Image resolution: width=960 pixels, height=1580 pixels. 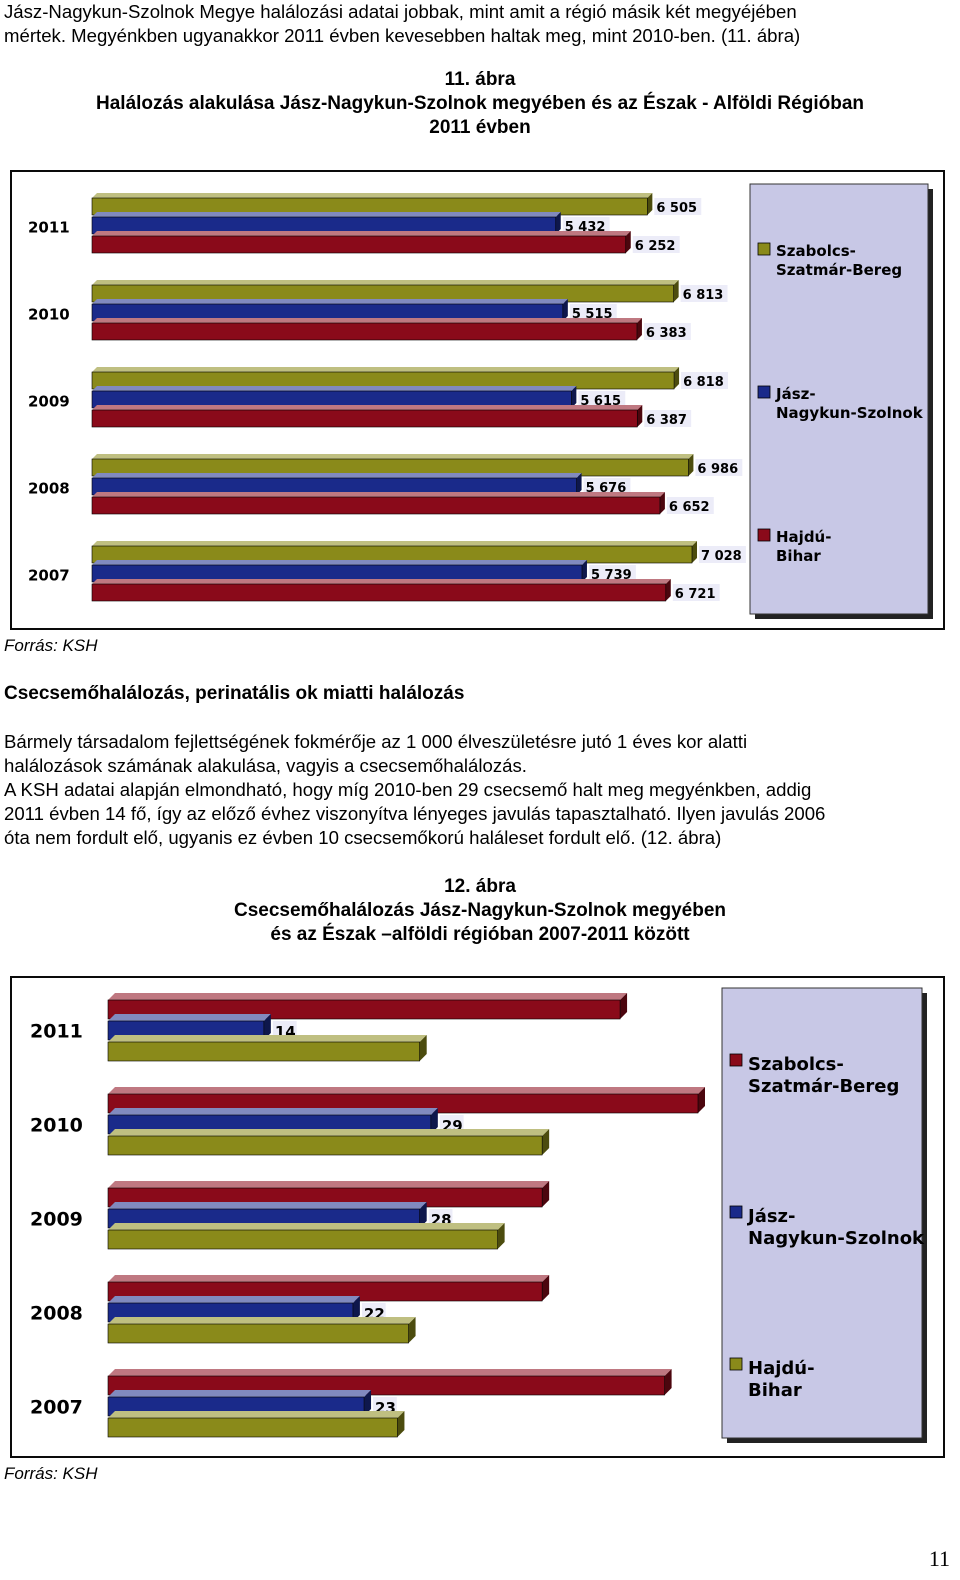 I want to click on legend-label: Nagykun-Szolnok, so click(x=850, y=413).